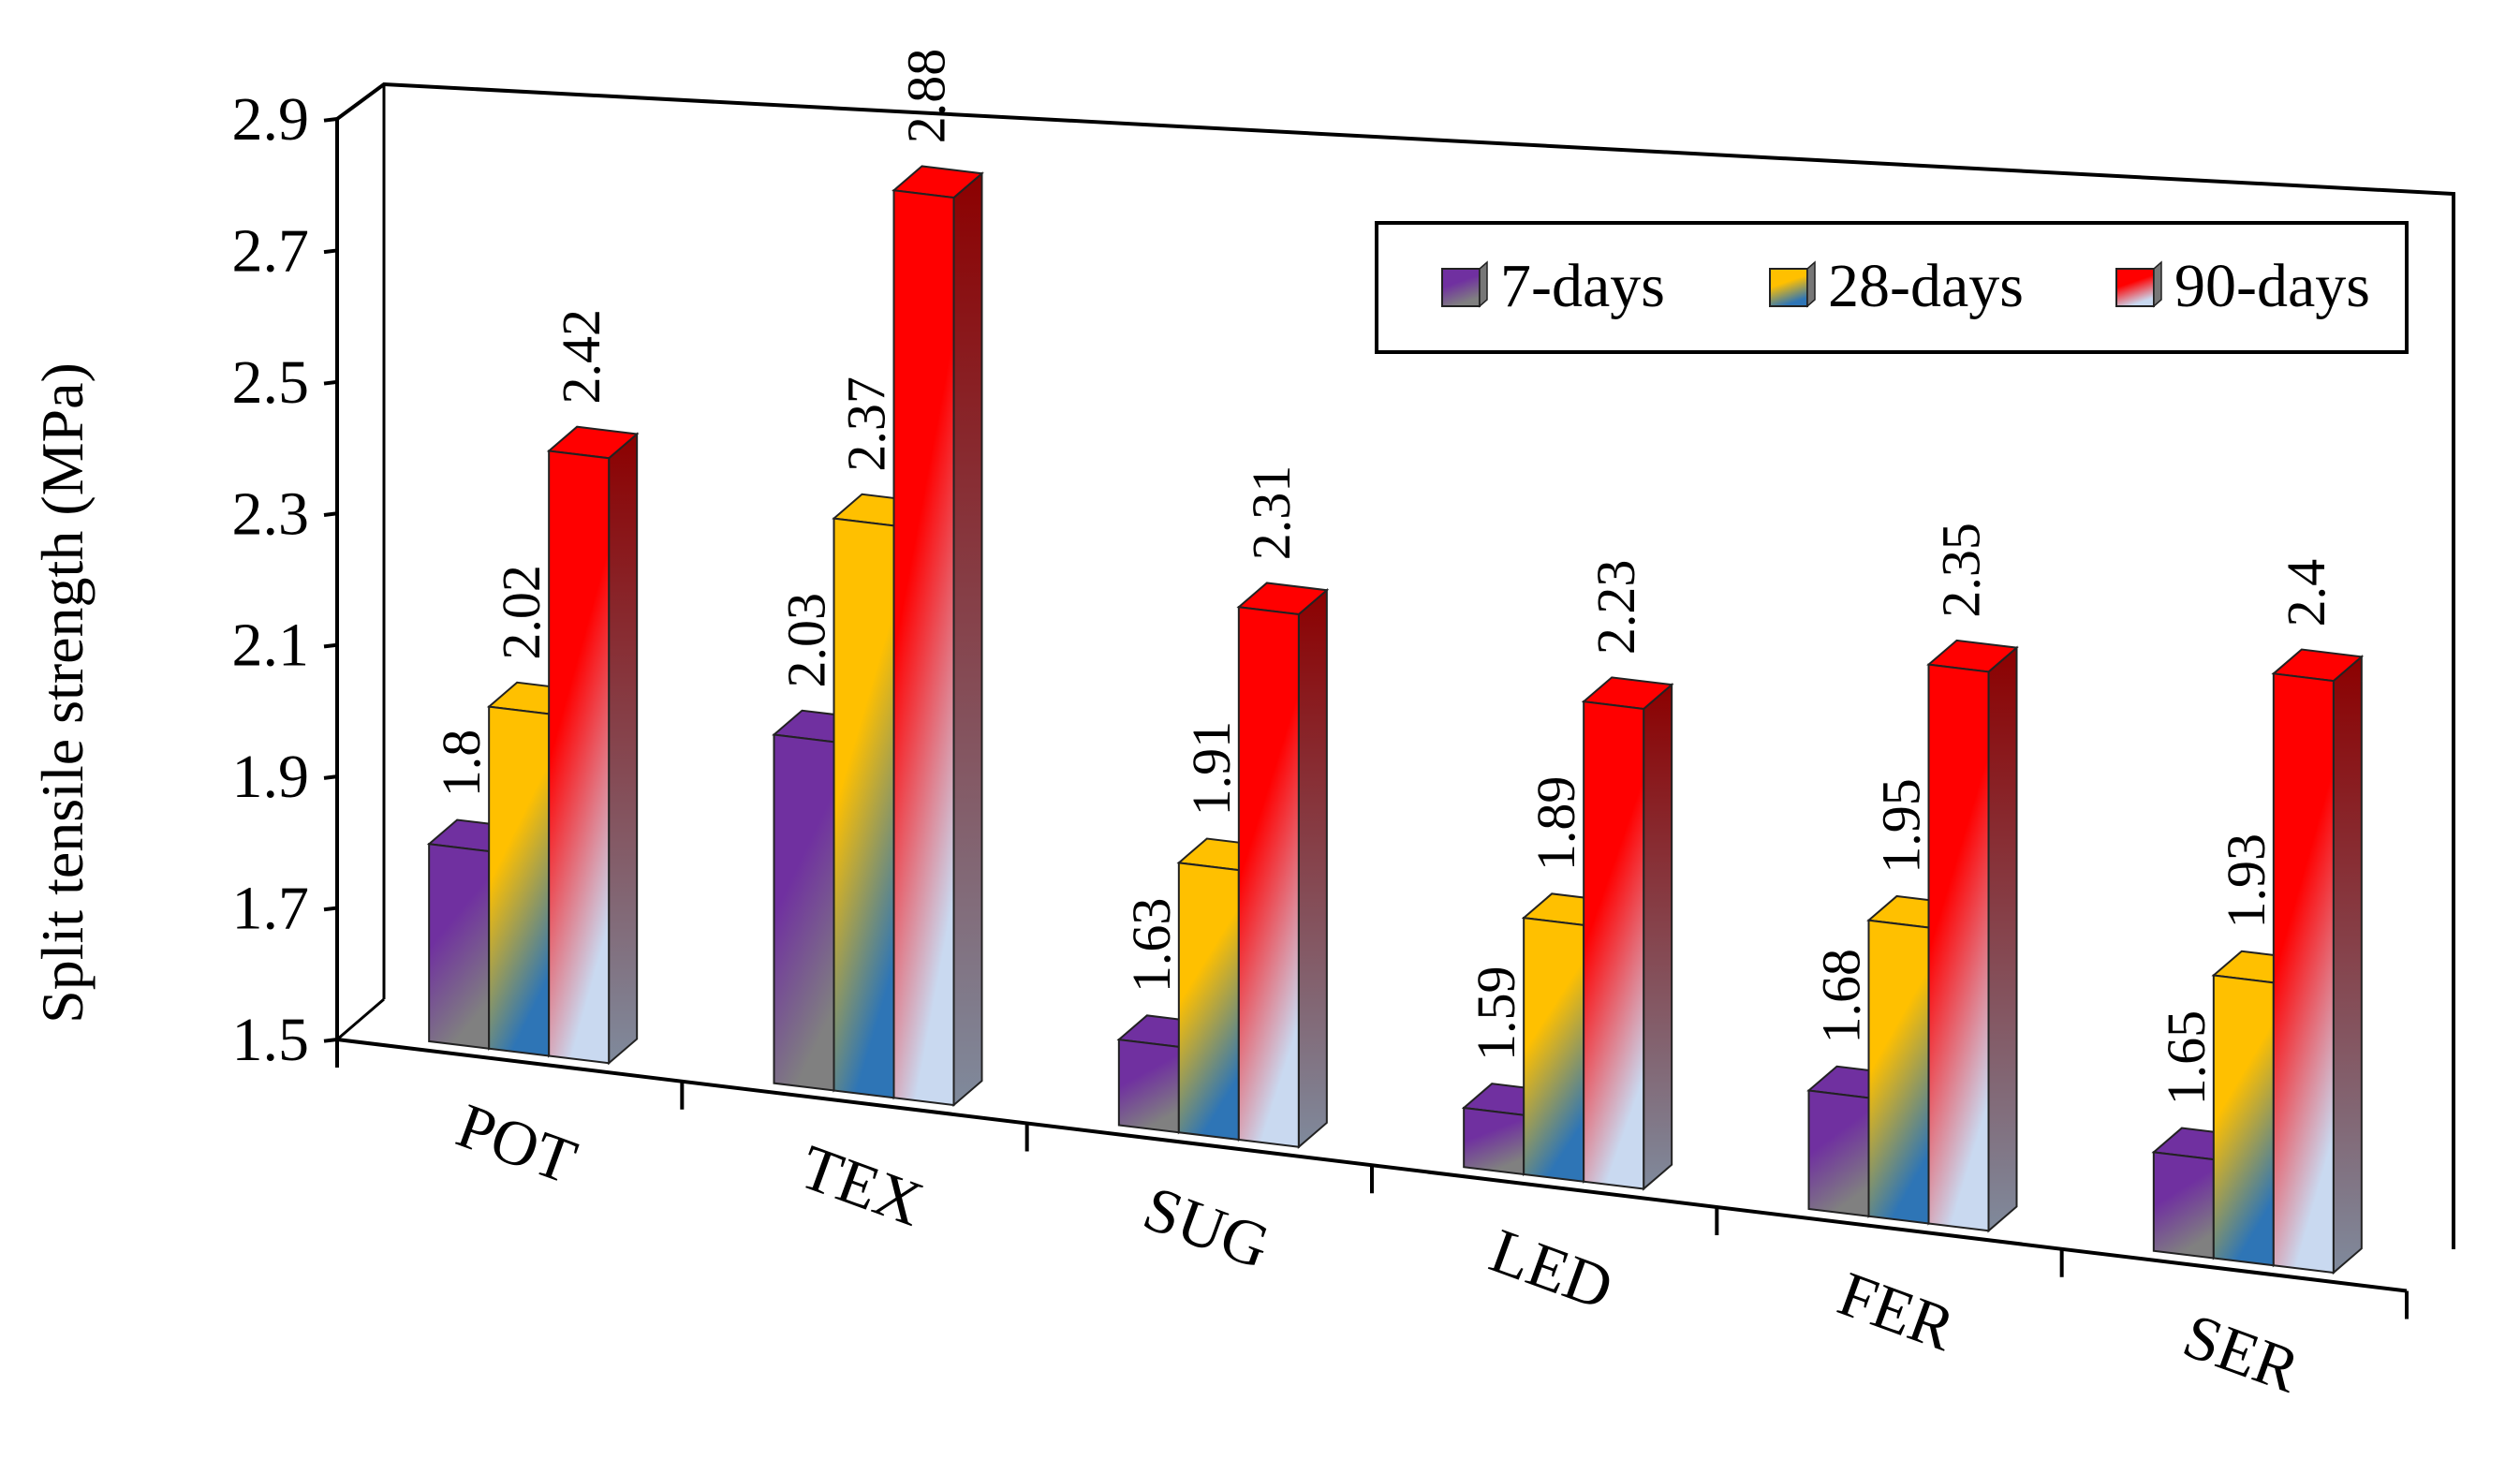 This screenshot has width=2520, height=1474. Describe the element at coordinates (1555, 824) in the screenshot. I see `value-label: 1.89` at that location.